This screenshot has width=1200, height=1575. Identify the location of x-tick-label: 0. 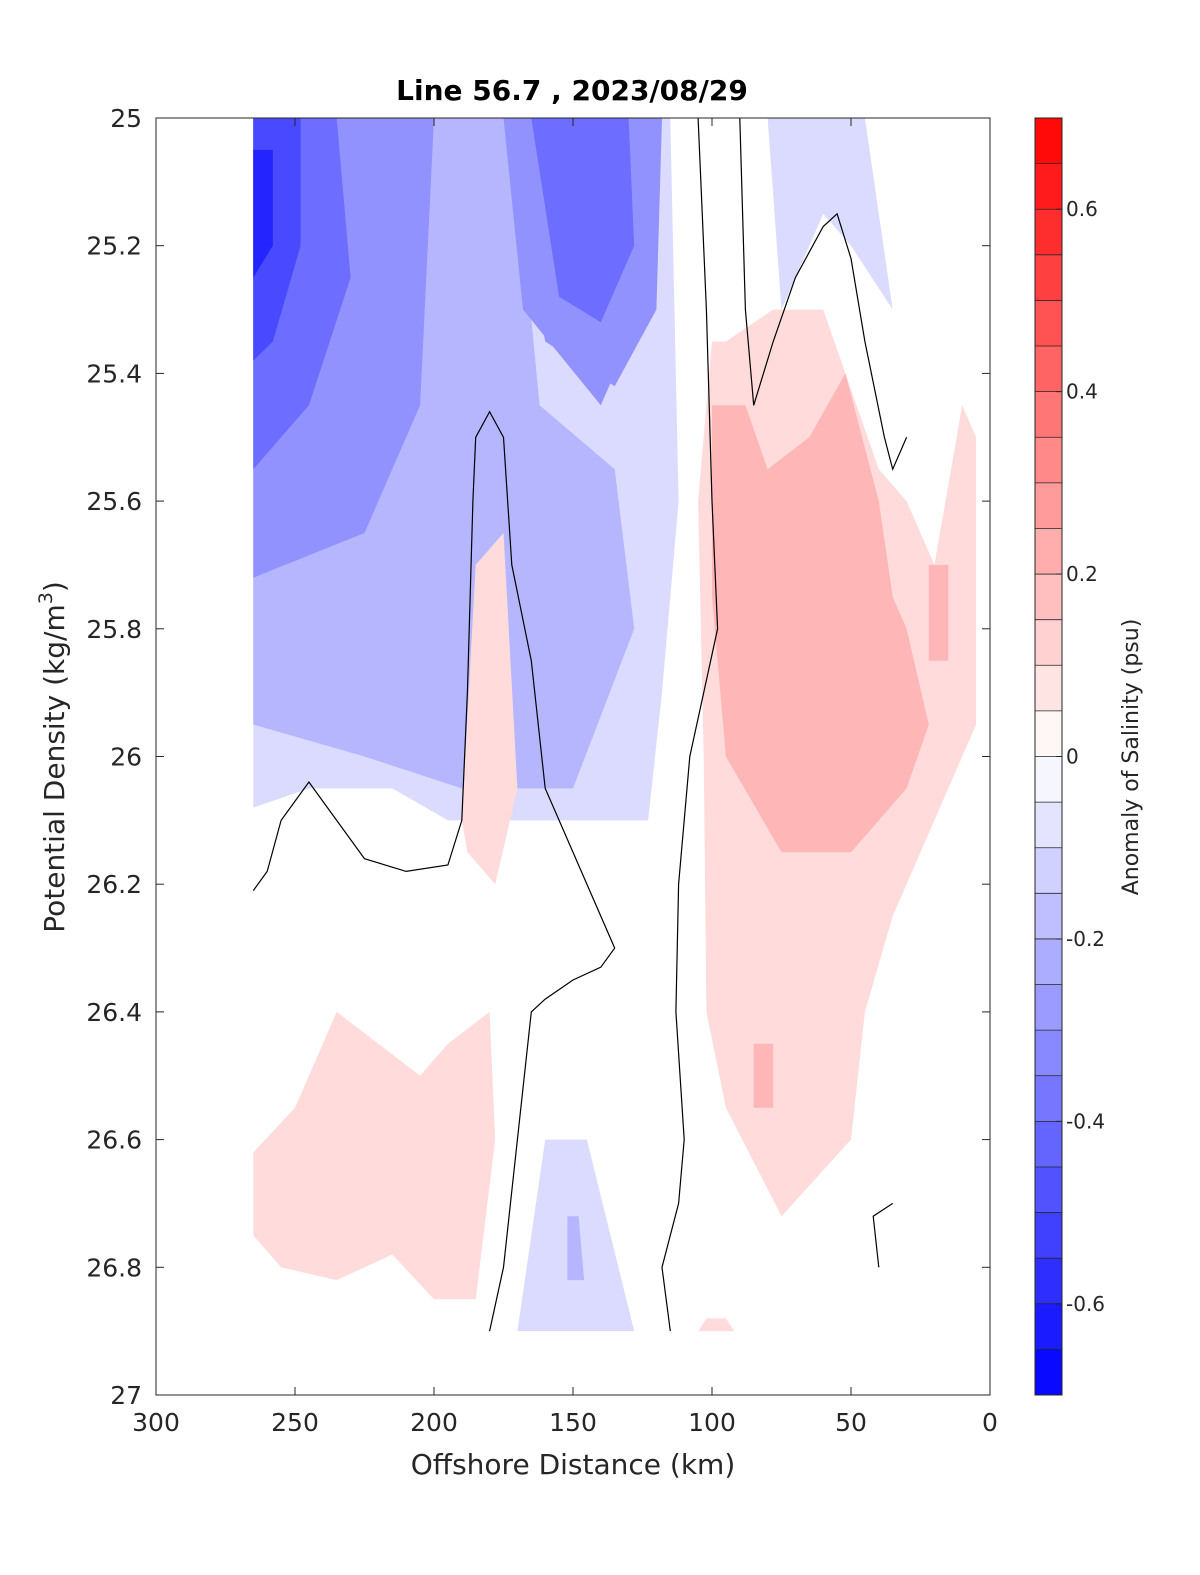
(990, 1422).